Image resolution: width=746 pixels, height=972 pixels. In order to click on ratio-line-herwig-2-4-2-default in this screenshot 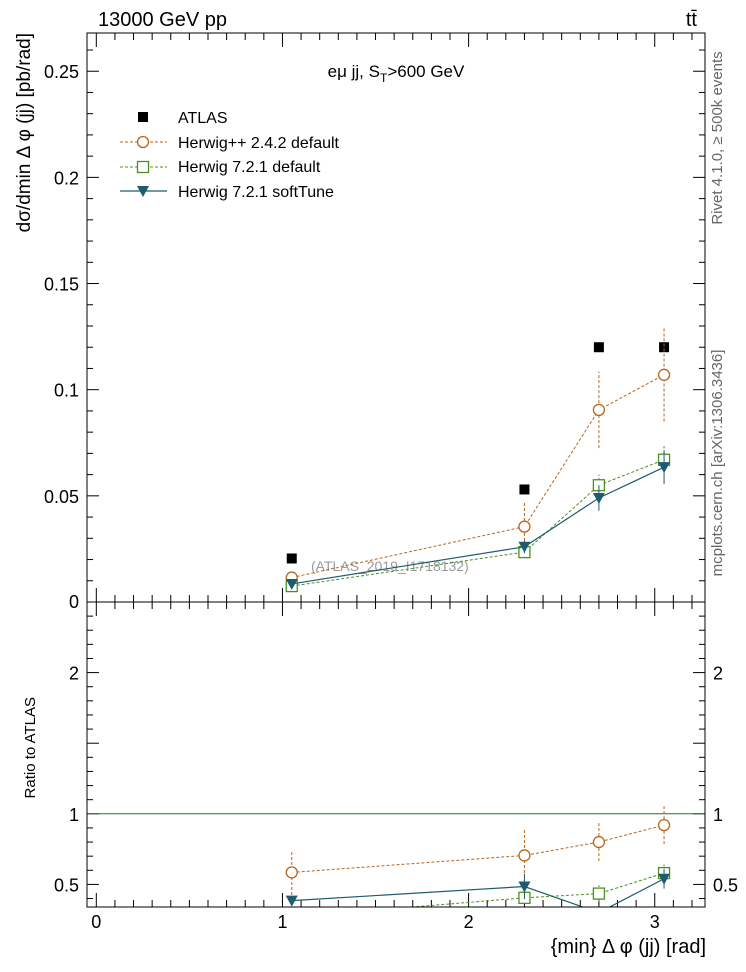, I will do `click(478, 848)`.